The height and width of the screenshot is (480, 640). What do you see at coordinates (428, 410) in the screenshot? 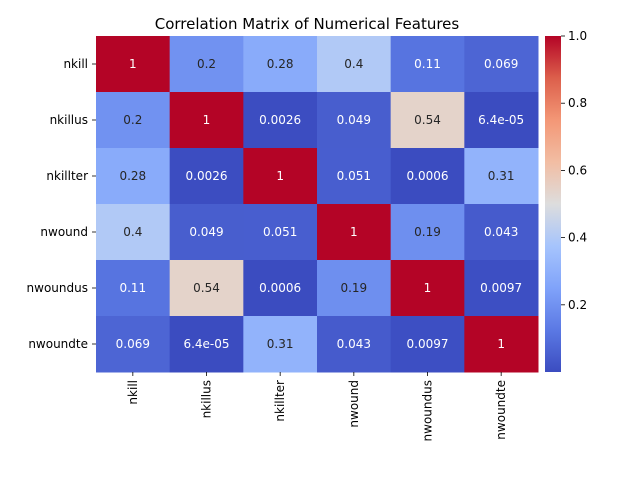
I see `column-tick-label: nwoundus` at bounding box center [428, 410].